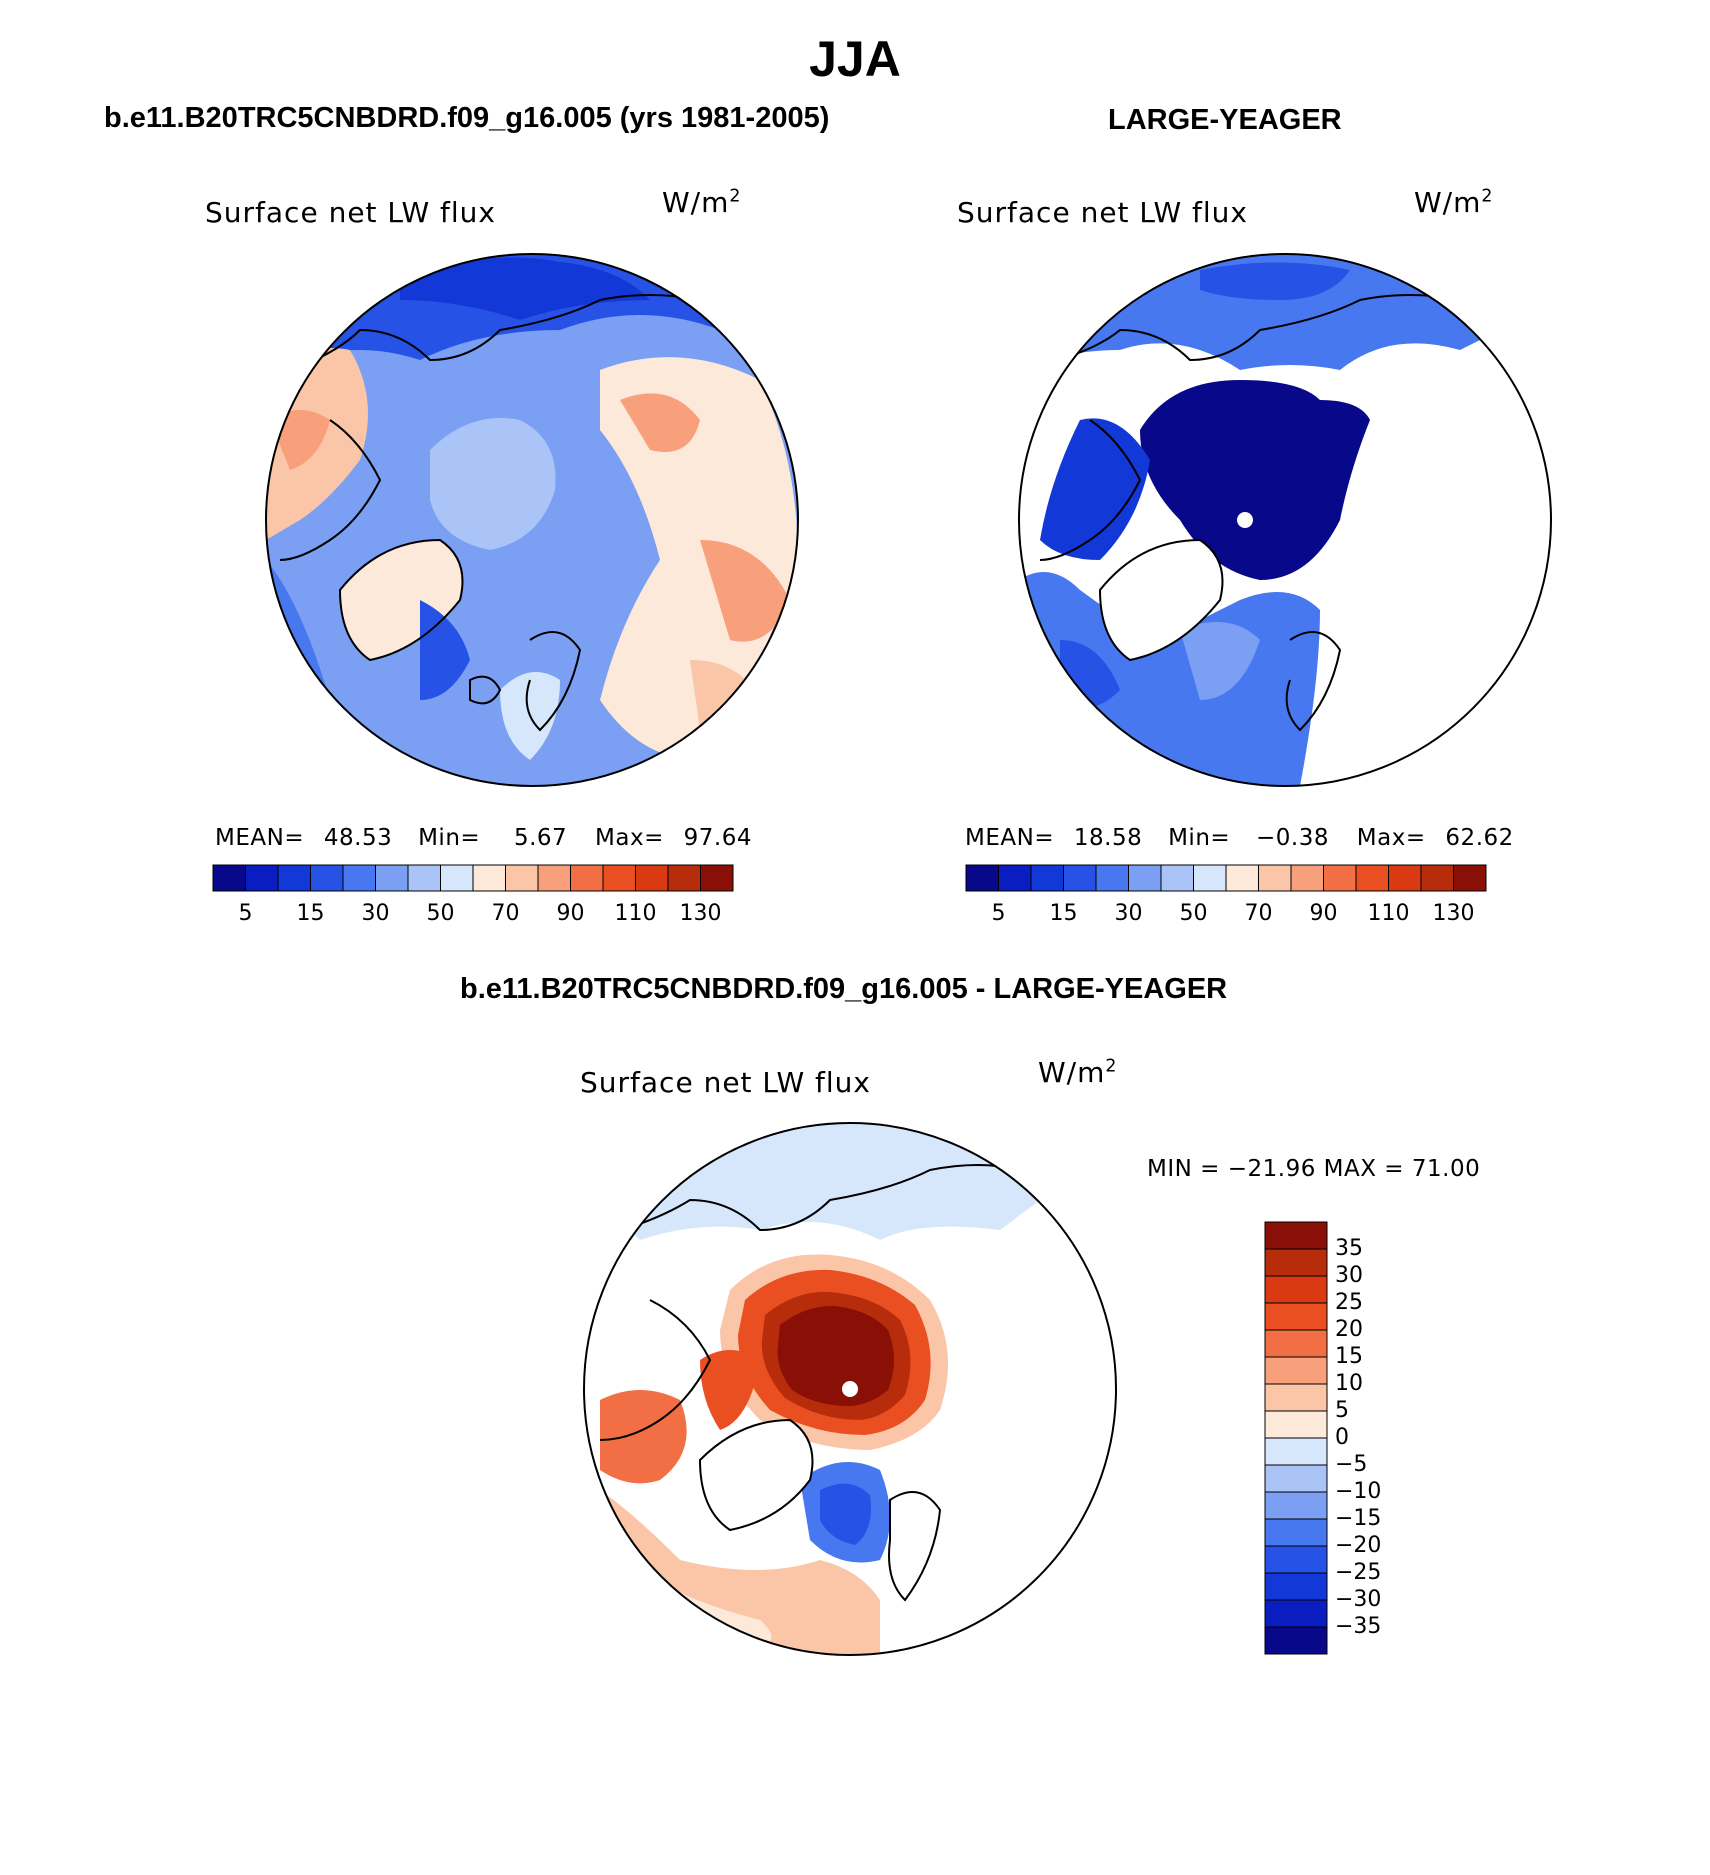 The height and width of the screenshot is (1875, 1710). What do you see at coordinates (1078, 1072) in the screenshot?
I see `diff-units-label: W/m2` at bounding box center [1078, 1072].